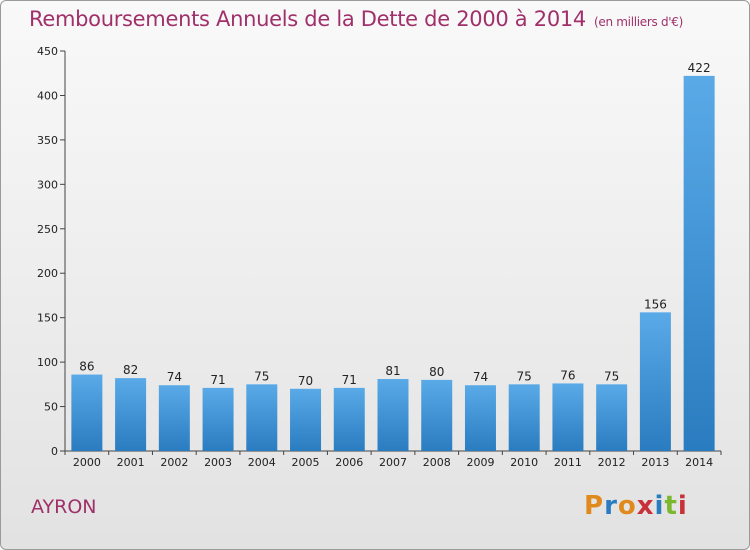 The height and width of the screenshot is (550, 750). What do you see at coordinates (699, 462) in the screenshot?
I see `x-tick-label: 2014` at bounding box center [699, 462].